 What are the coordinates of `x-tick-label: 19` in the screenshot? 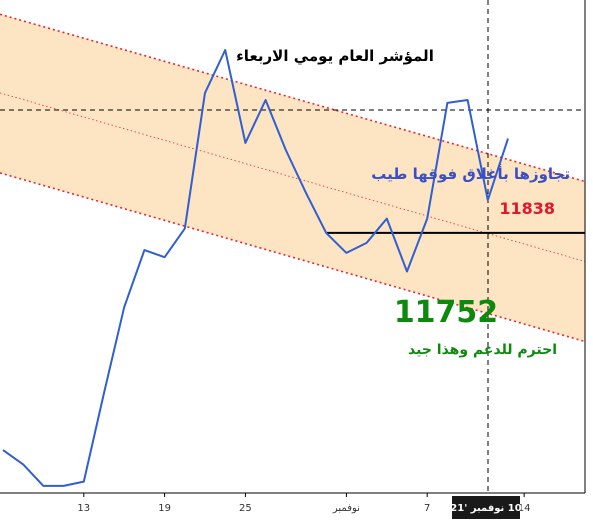 It's located at (164, 508).